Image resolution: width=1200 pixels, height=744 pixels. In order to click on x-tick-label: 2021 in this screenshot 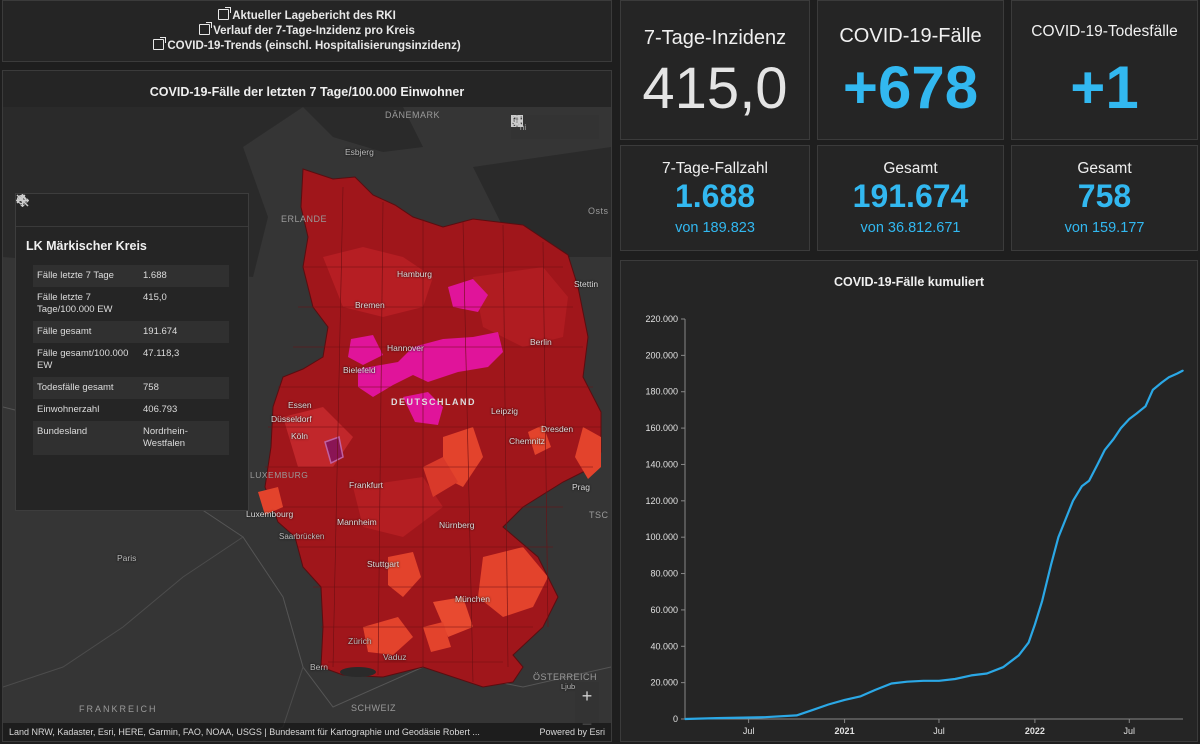, I will do `click(845, 731)`.